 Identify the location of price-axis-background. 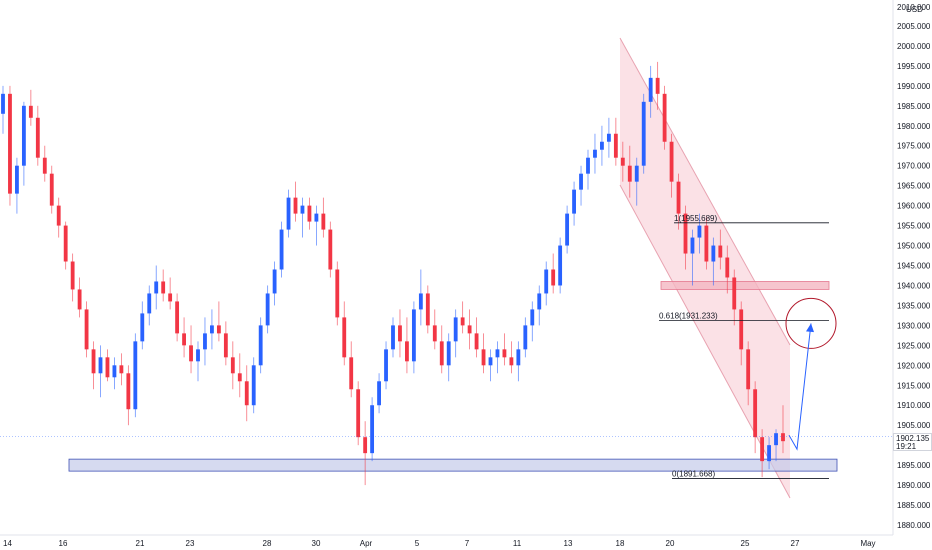
(912, 275).